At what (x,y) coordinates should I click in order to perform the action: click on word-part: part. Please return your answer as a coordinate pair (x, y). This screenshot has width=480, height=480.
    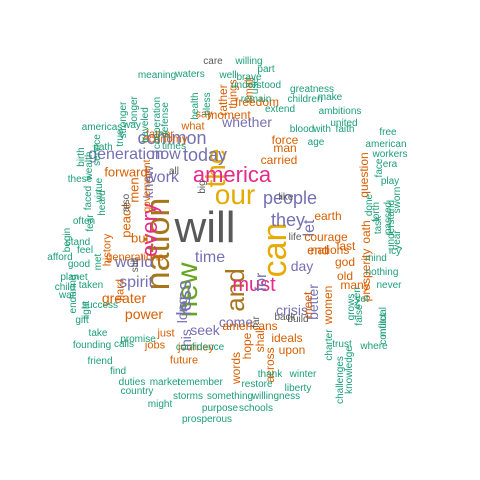
    Looking at the image, I should click on (266, 69).